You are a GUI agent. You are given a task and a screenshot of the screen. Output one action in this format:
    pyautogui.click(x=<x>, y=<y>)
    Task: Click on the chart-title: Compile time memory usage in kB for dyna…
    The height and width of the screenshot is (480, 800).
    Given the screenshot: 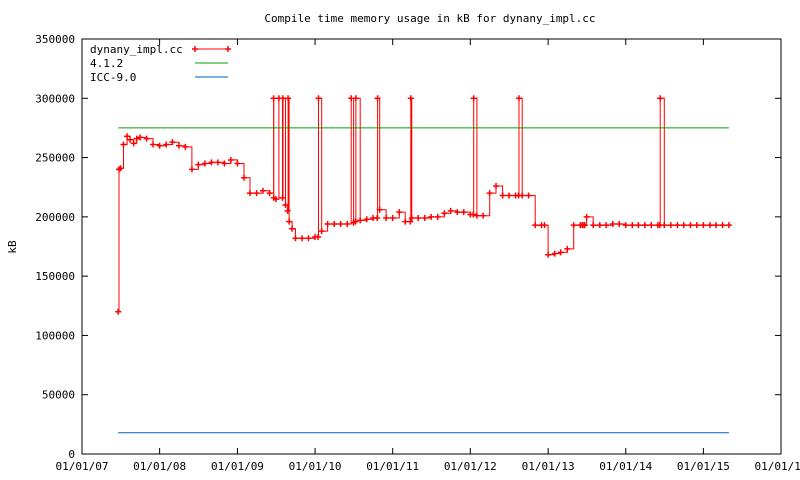 What is the action you would take?
    pyautogui.click(x=429, y=18)
    